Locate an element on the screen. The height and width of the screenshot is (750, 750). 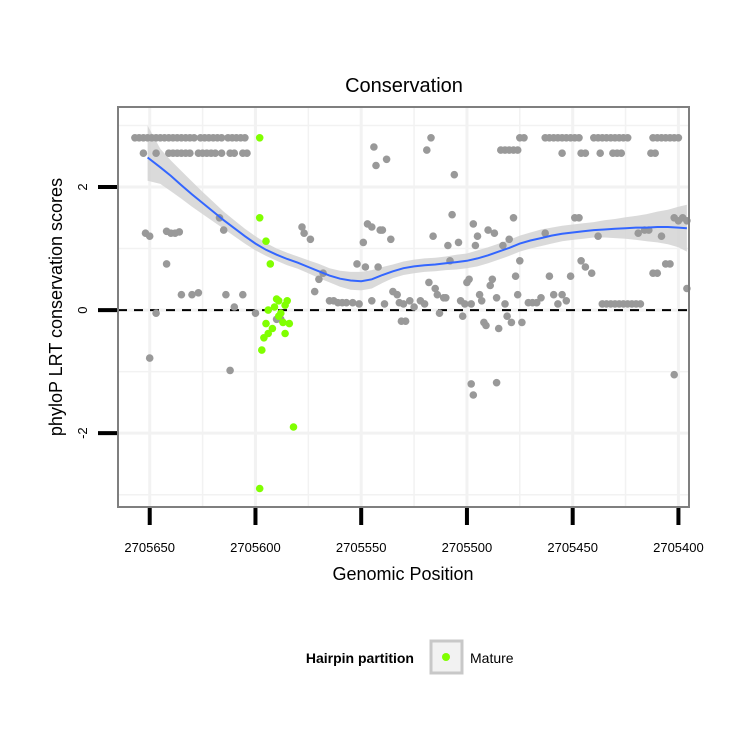
y-tick-label: 0 is located at coordinates (82, 309).